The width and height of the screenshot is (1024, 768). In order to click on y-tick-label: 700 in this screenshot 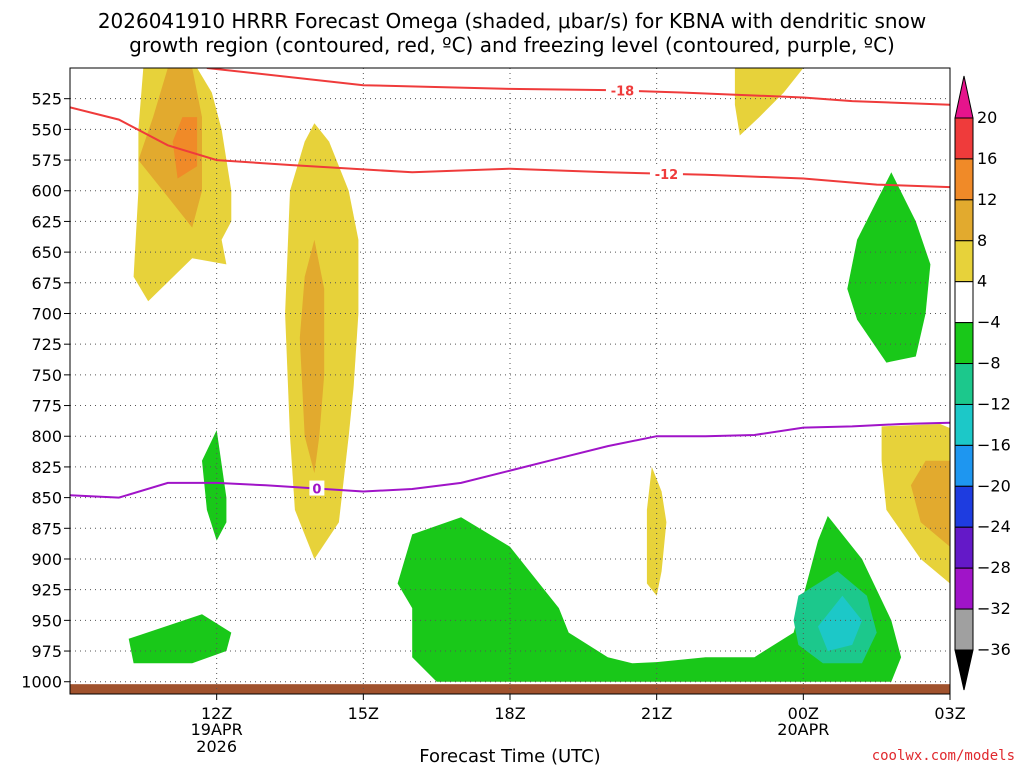, I will do `click(46, 313)`.